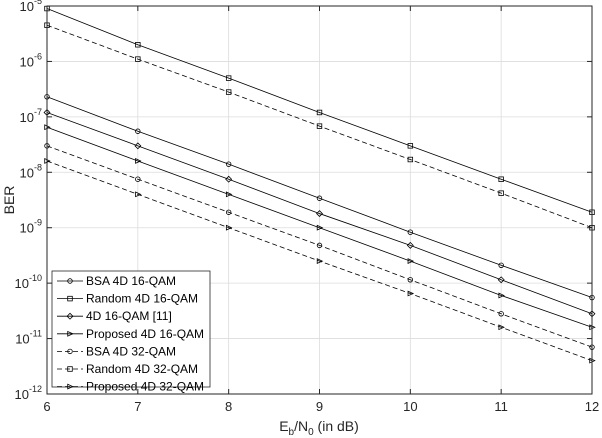  I want to click on legend-label: BSA 4D 16-QAM, so click(131, 281).